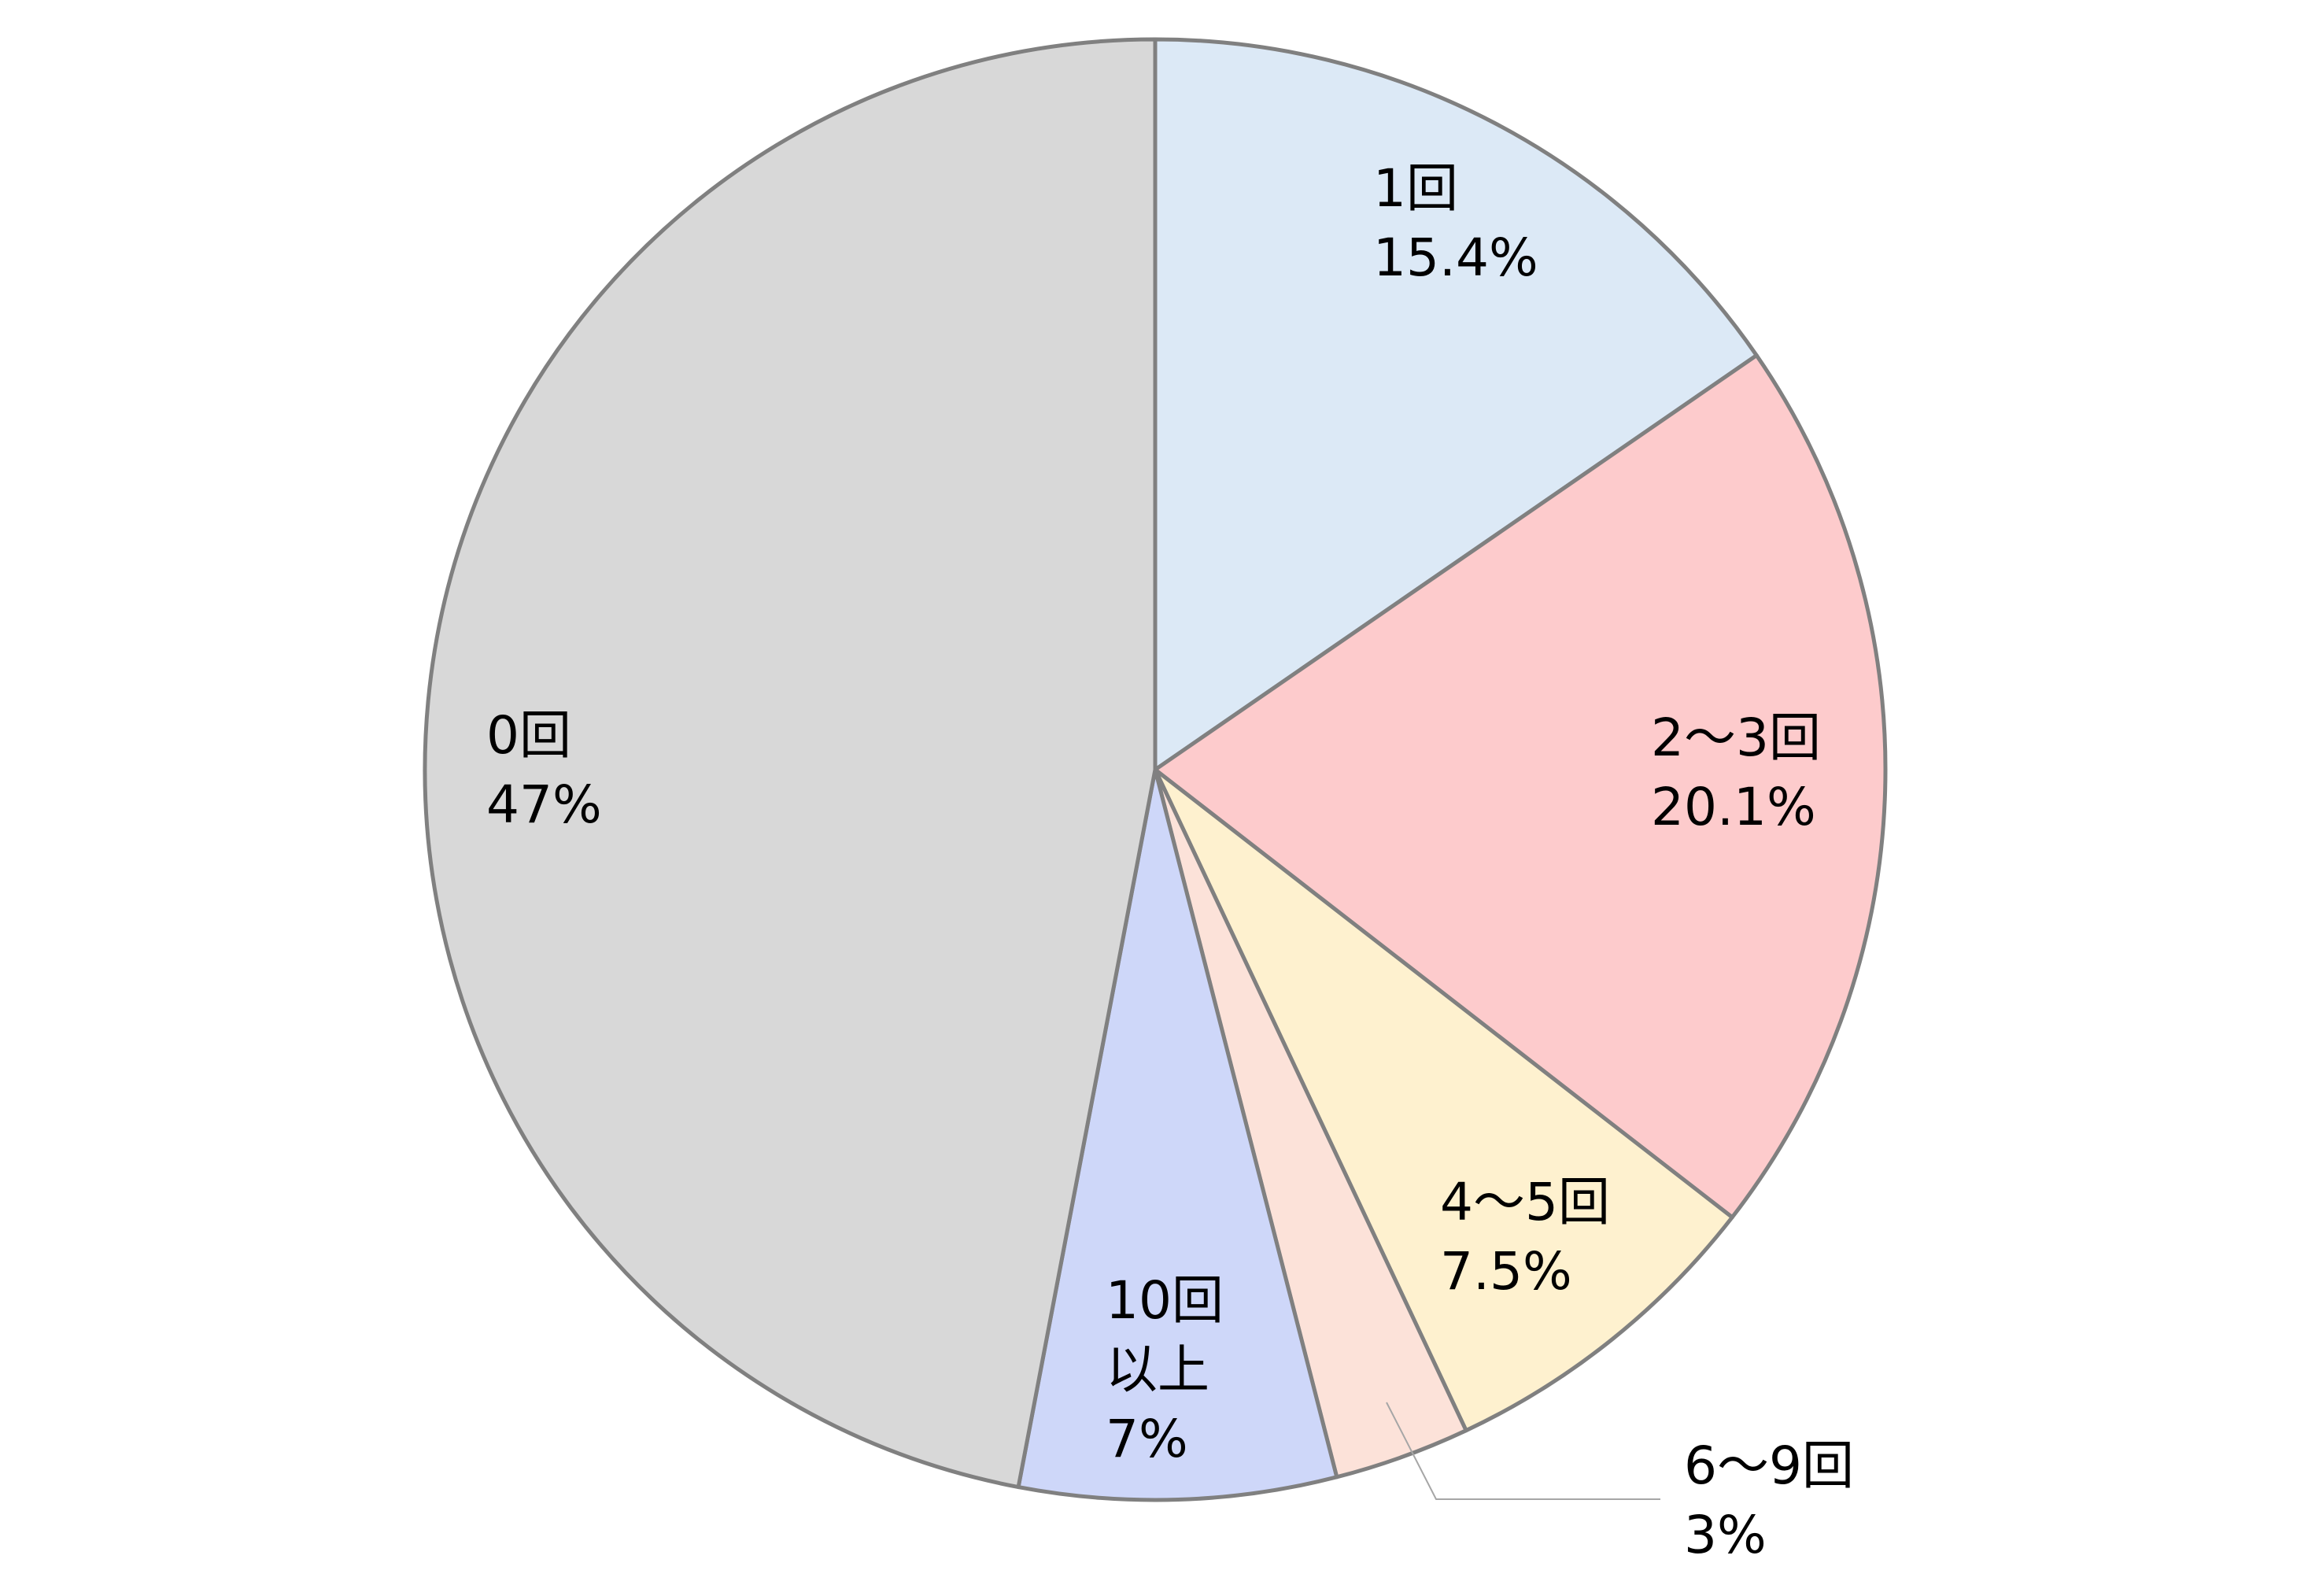 This screenshot has width=2308, height=1596. I want to click on data-label-value-10kai-plus: 7%, so click(1147, 1439).